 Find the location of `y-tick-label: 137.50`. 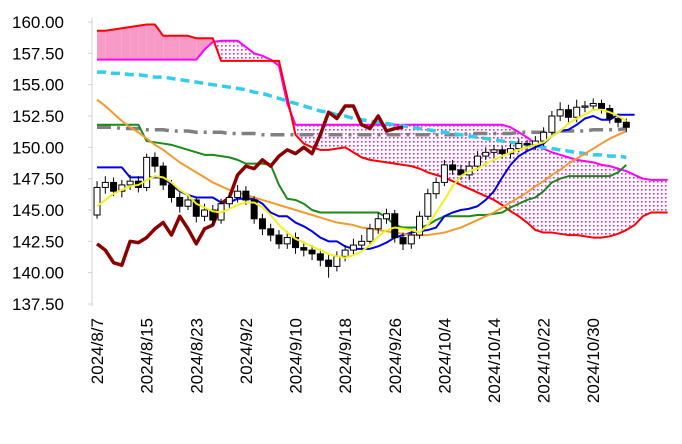

y-tick-label: 137.50 is located at coordinates (38, 304).